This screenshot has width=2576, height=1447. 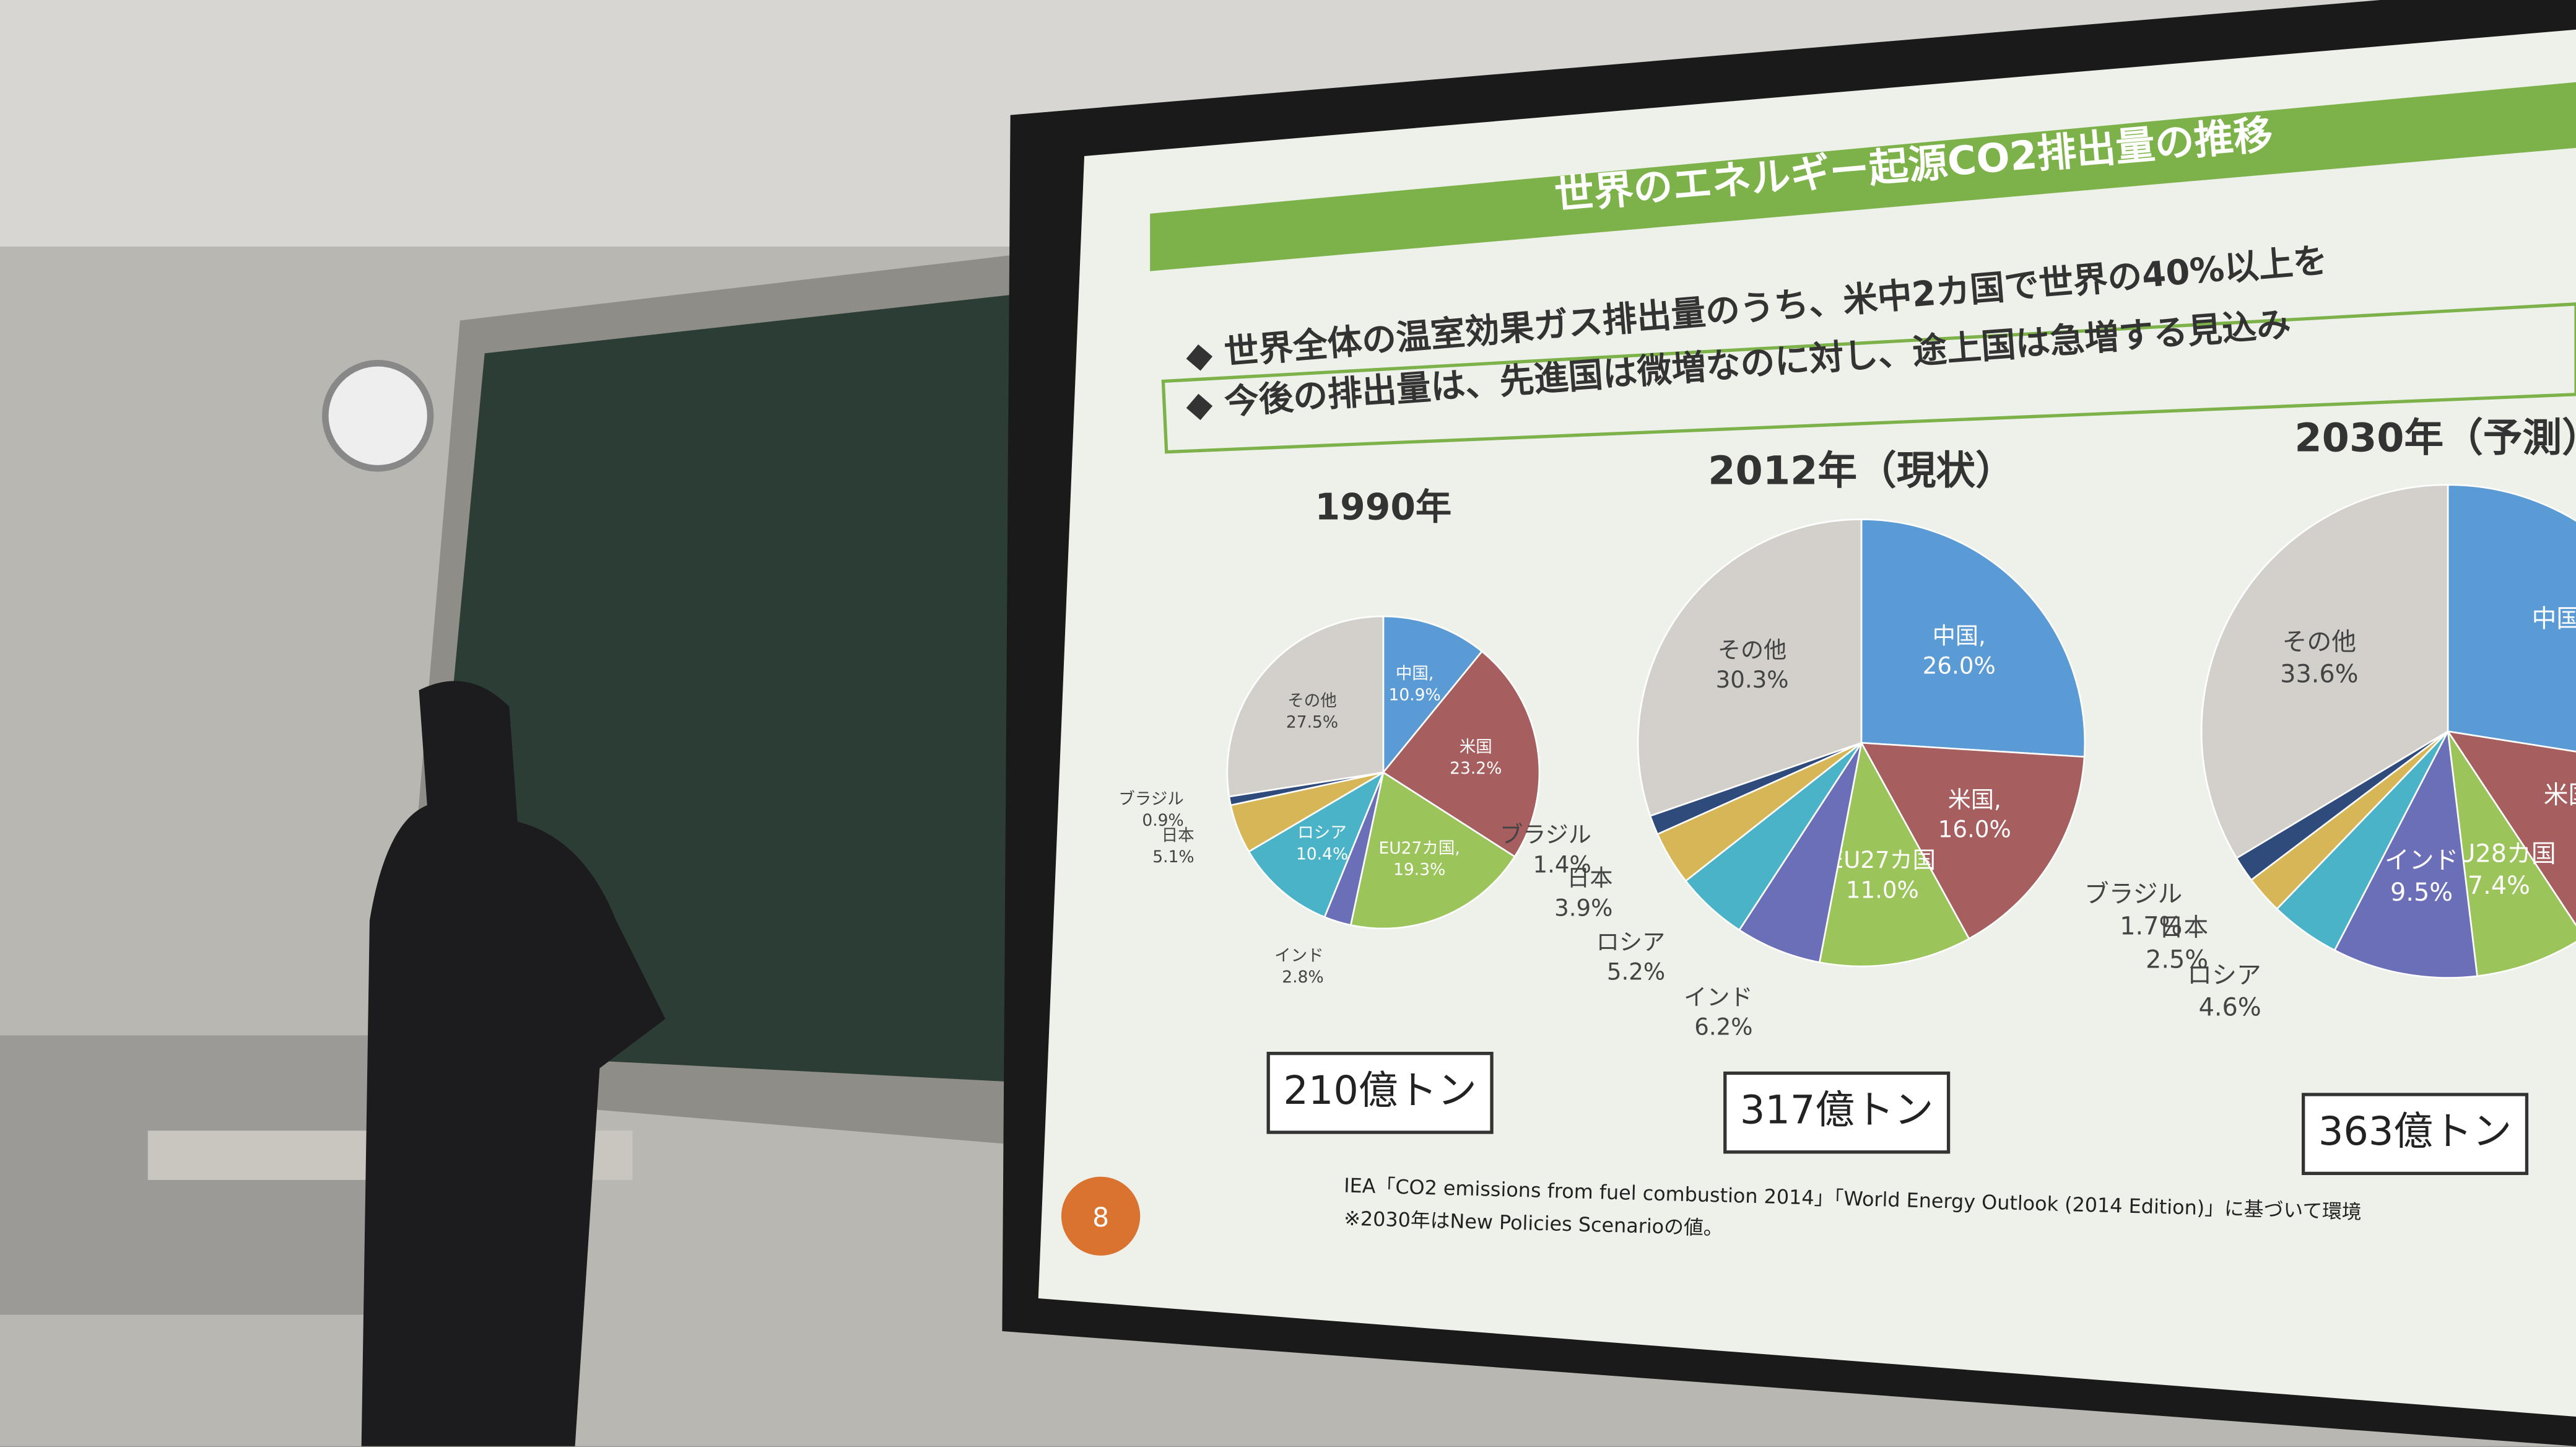 What do you see at coordinates (1415, 695) in the screenshot?
I see `slice-value: 10.9%` at bounding box center [1415, 695].